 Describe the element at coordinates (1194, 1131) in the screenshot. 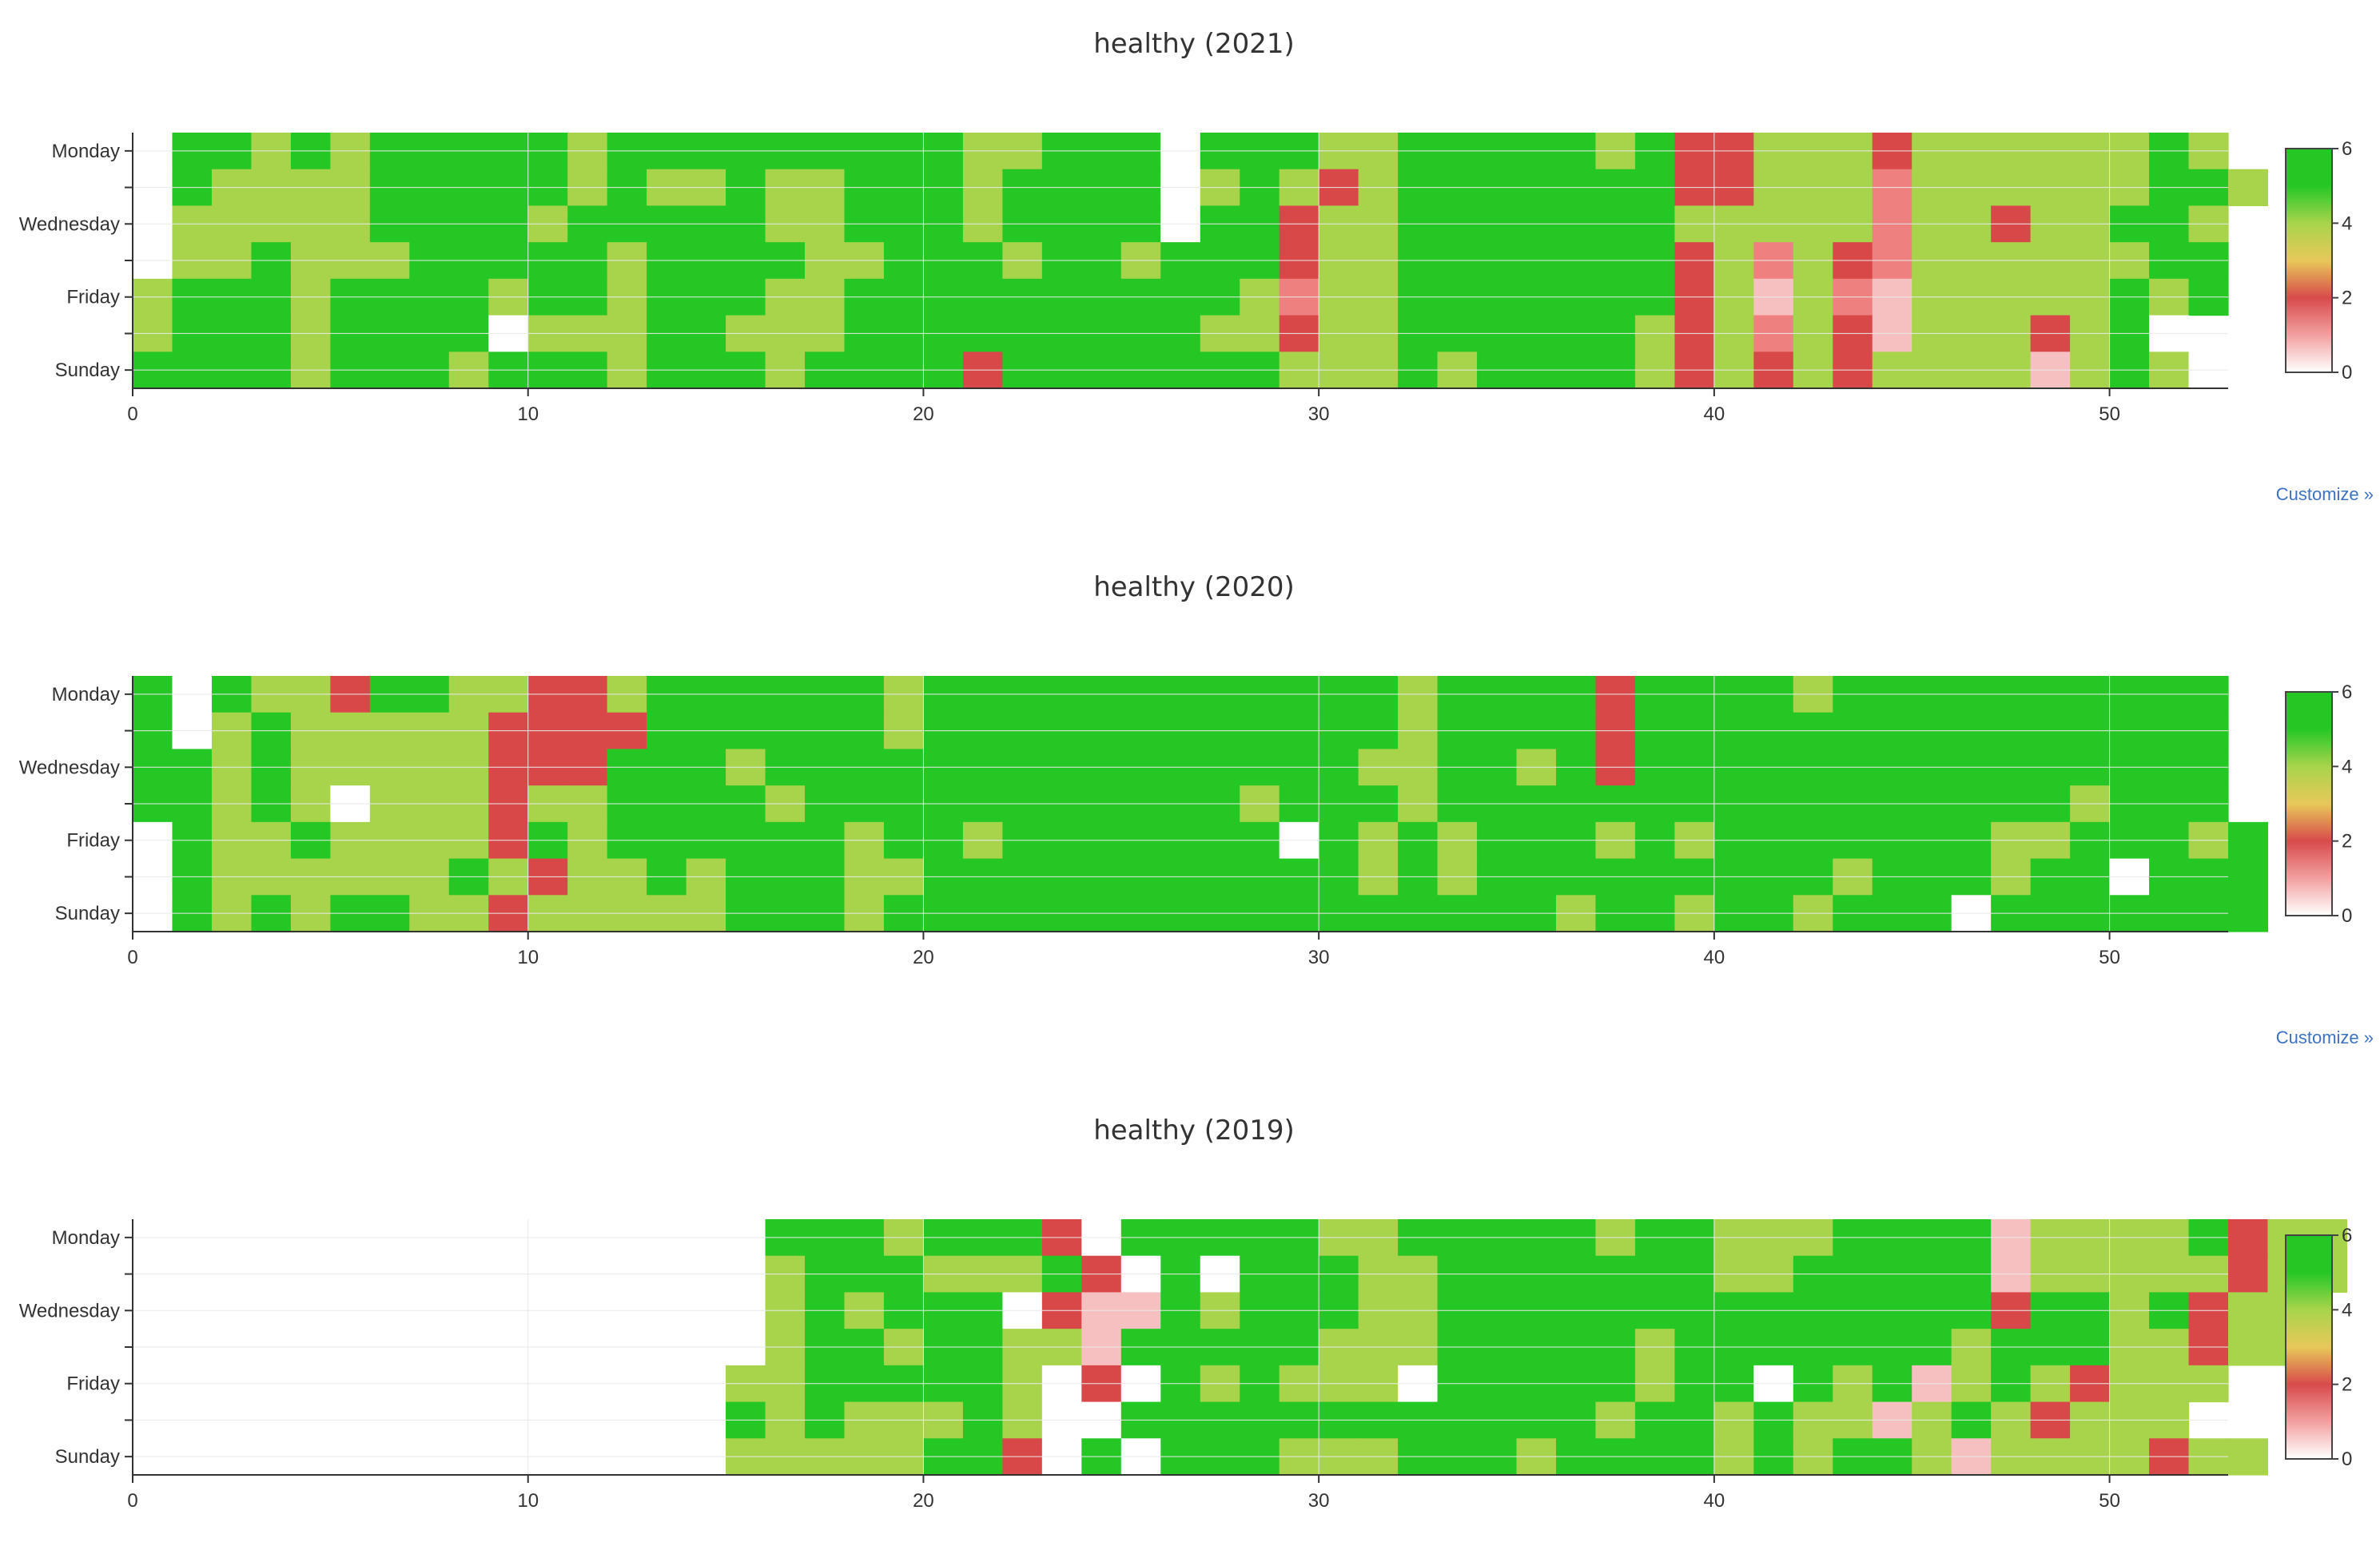

I see `chart-title: healthy (2019)` at that location.